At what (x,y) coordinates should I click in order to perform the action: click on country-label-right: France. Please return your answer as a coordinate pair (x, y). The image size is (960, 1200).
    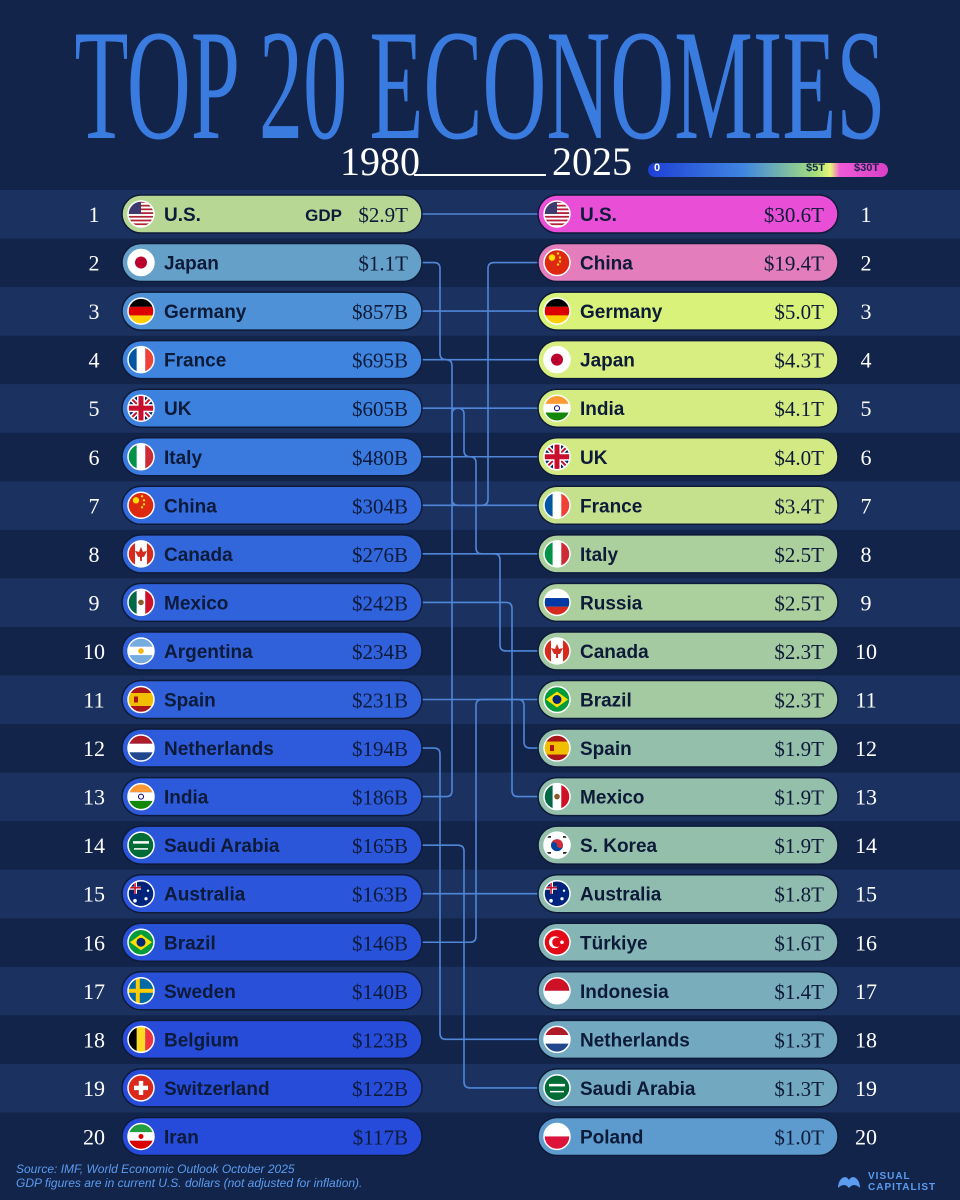
    Looking at the image, I should click on (611, 506).